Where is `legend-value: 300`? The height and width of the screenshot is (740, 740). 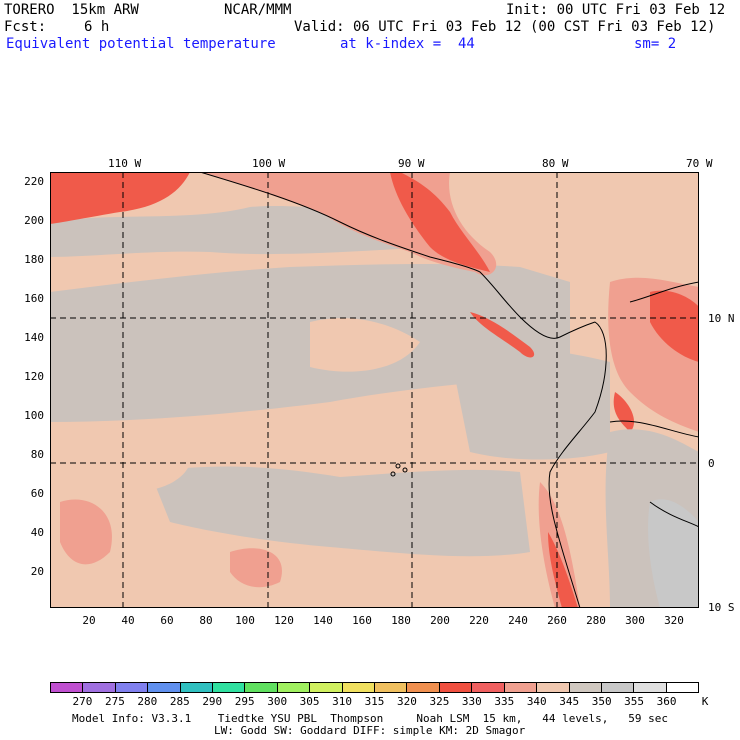
legend-value: 300 is located at coordinates (277, 701).